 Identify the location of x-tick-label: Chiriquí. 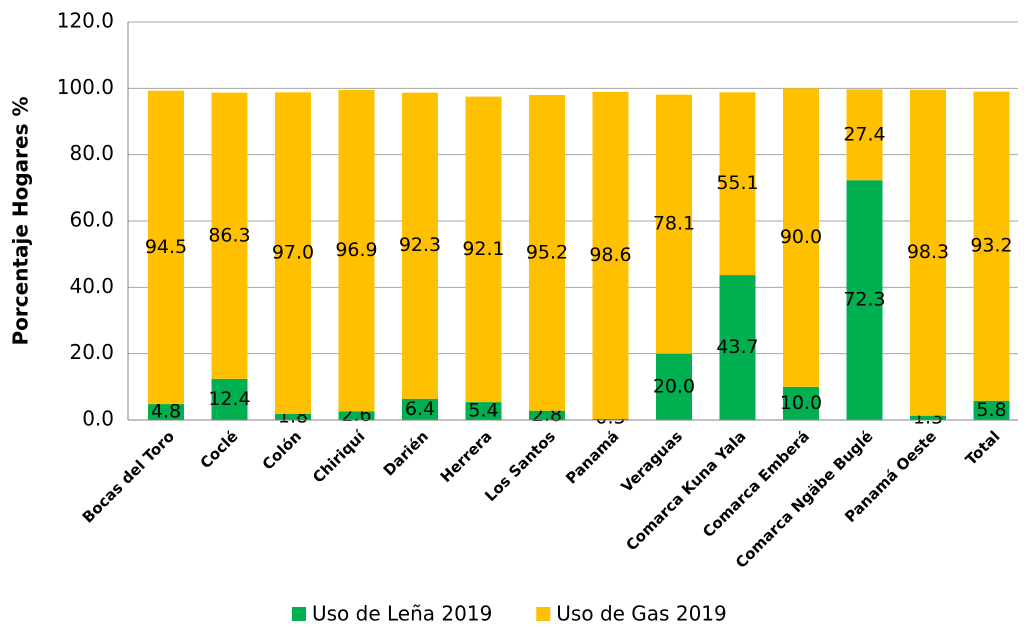
(339, 457).